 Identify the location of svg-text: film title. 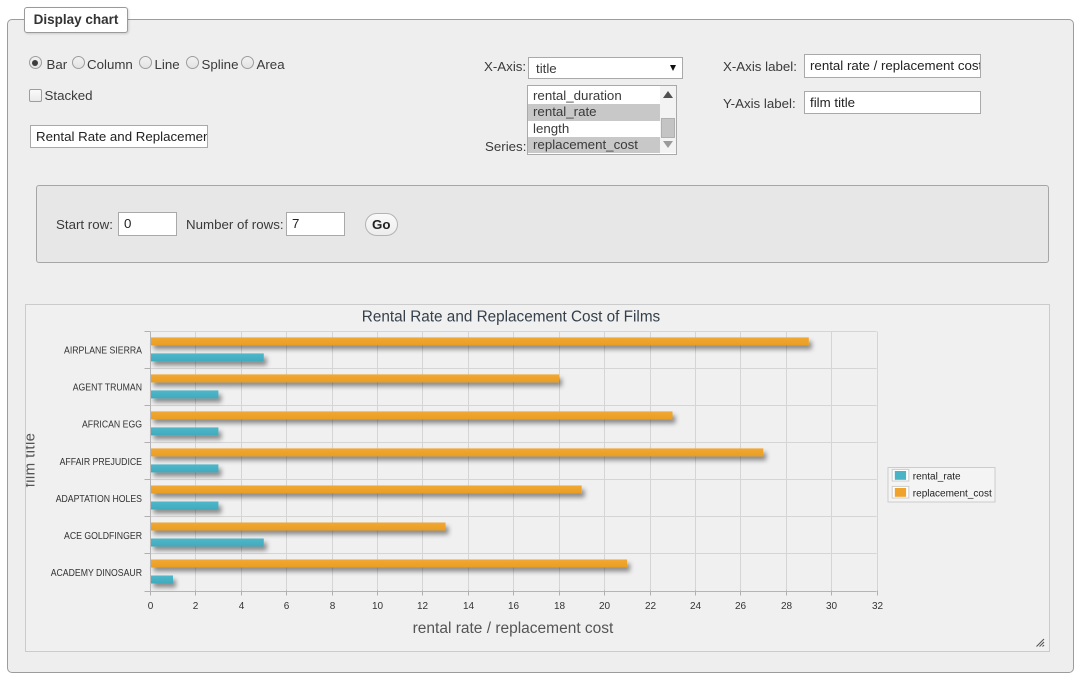
(32, 460).